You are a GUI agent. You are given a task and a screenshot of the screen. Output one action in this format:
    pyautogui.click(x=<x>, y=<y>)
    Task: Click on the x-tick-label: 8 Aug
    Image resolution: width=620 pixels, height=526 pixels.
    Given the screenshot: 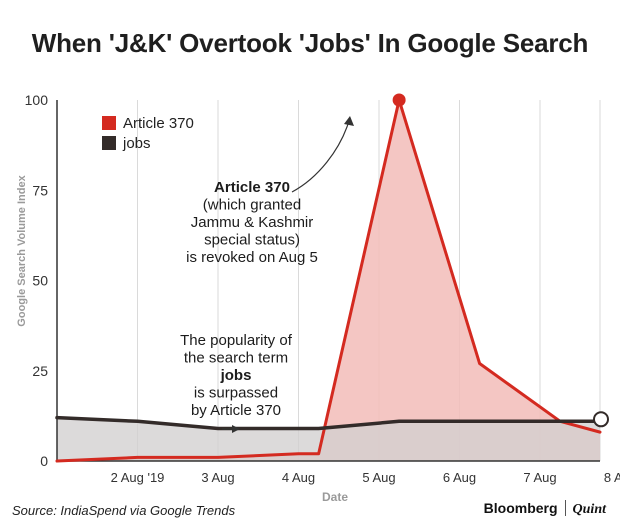 What is the action you would take?
    pyautogui.click(x=612, y=477)
    